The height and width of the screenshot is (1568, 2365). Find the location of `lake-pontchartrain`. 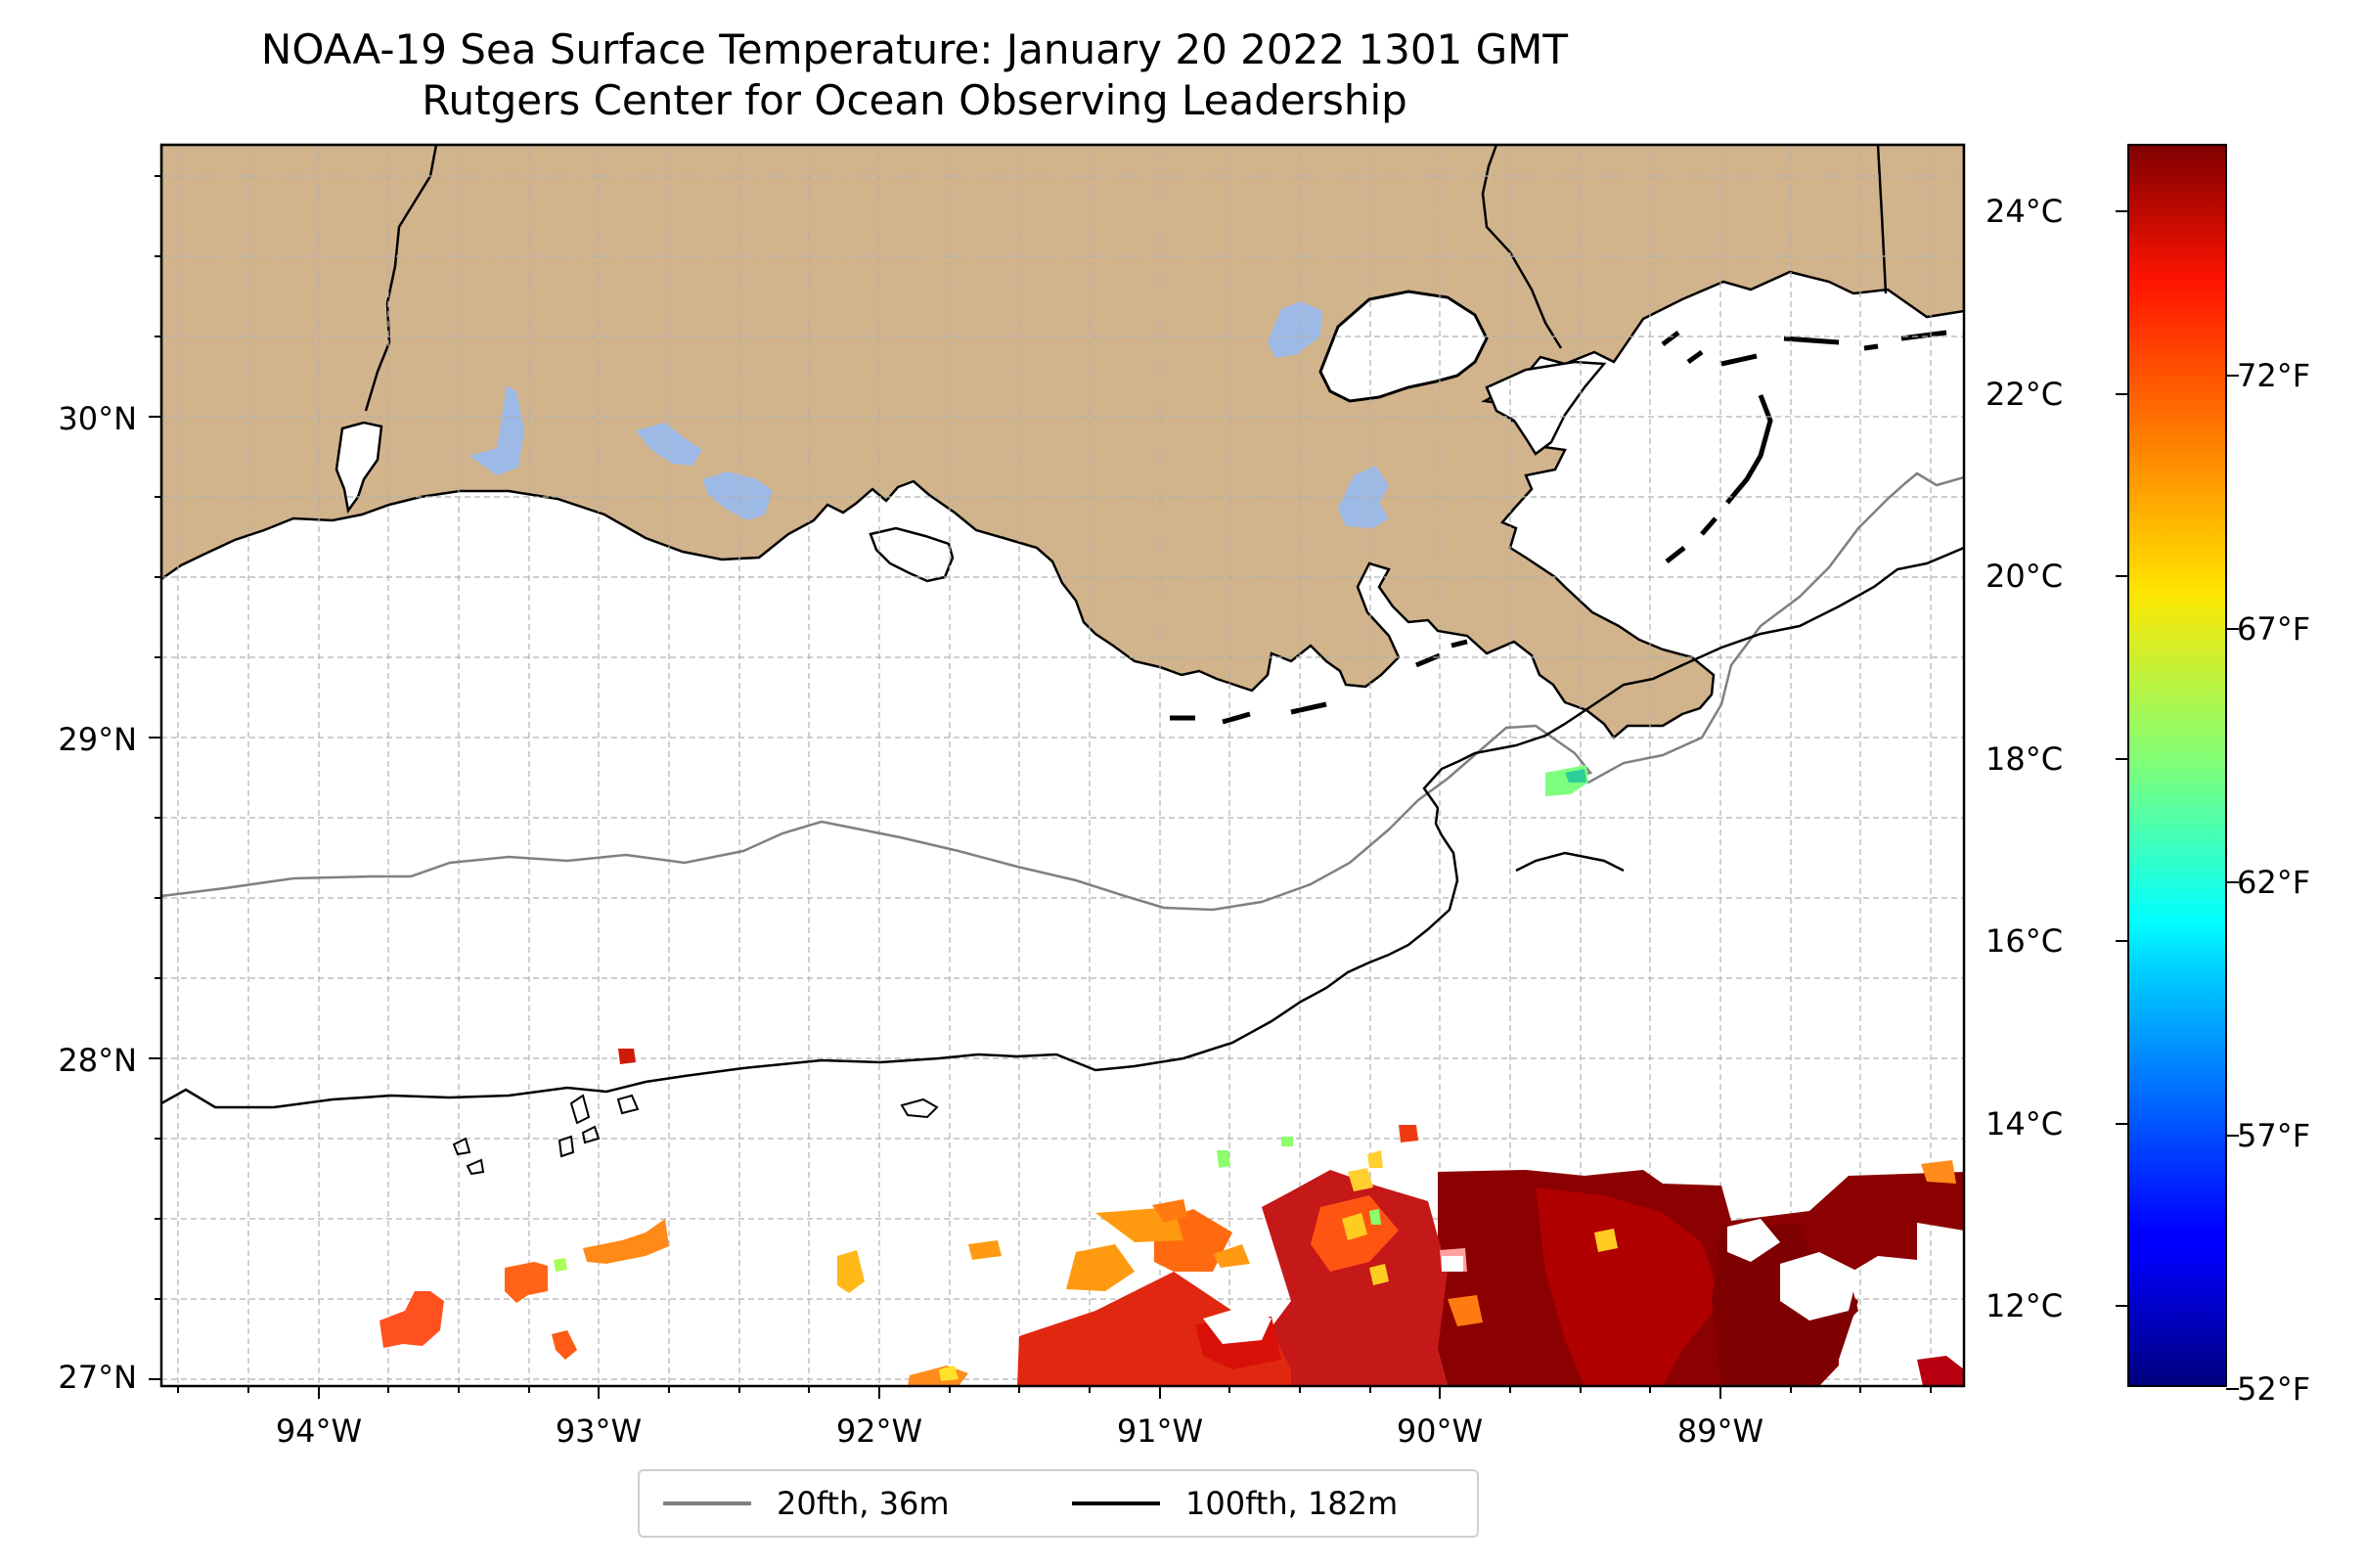

lake-pontchartrain is located at coordinates (1403, 346).